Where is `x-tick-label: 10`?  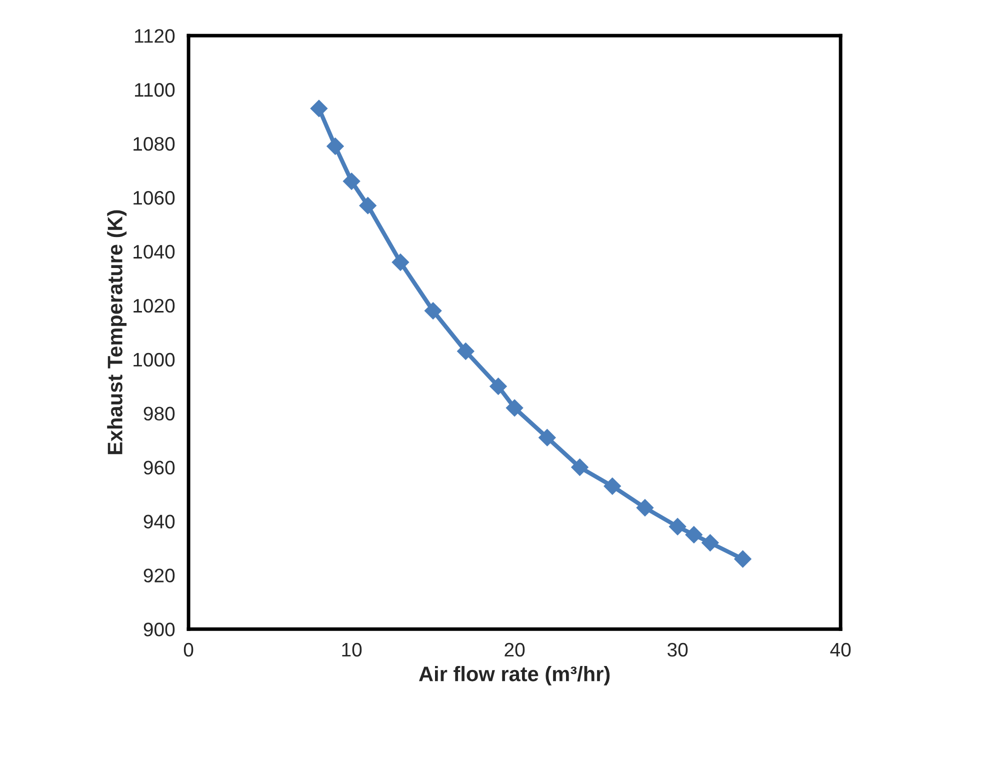 x-tick-label: 10 is located at coordinates (352, 649).